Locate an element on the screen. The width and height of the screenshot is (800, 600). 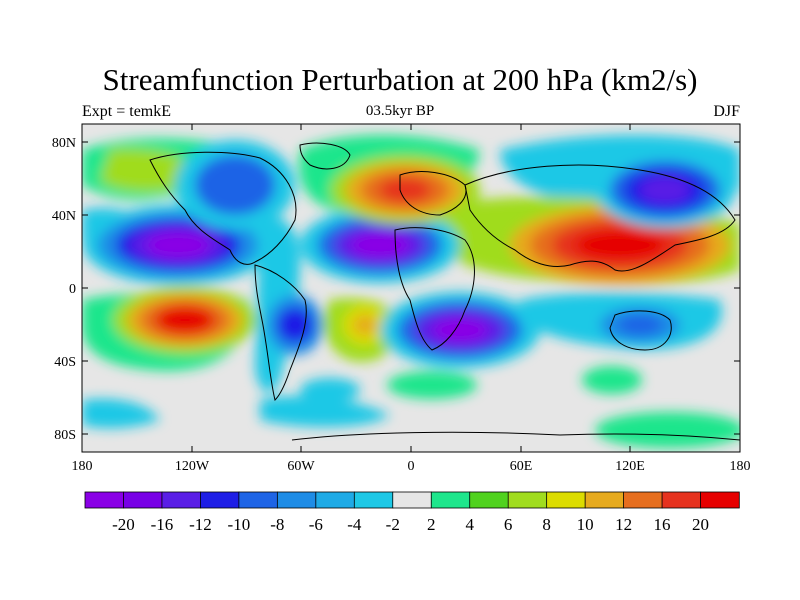
colorbar-label: 2 is located at coordinates (431, 524).